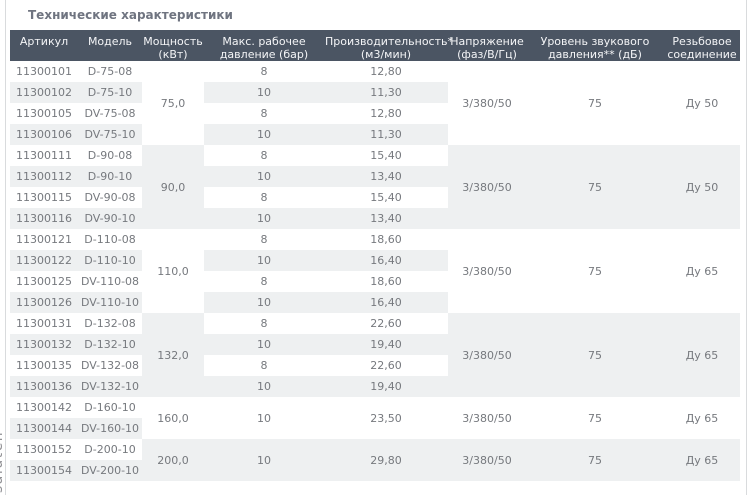 The image size is (750, 495). What do you see at coordinates (44, 113) in the screenshot?
I see `cell-article: 11300105` at bounding box center [44, 113].